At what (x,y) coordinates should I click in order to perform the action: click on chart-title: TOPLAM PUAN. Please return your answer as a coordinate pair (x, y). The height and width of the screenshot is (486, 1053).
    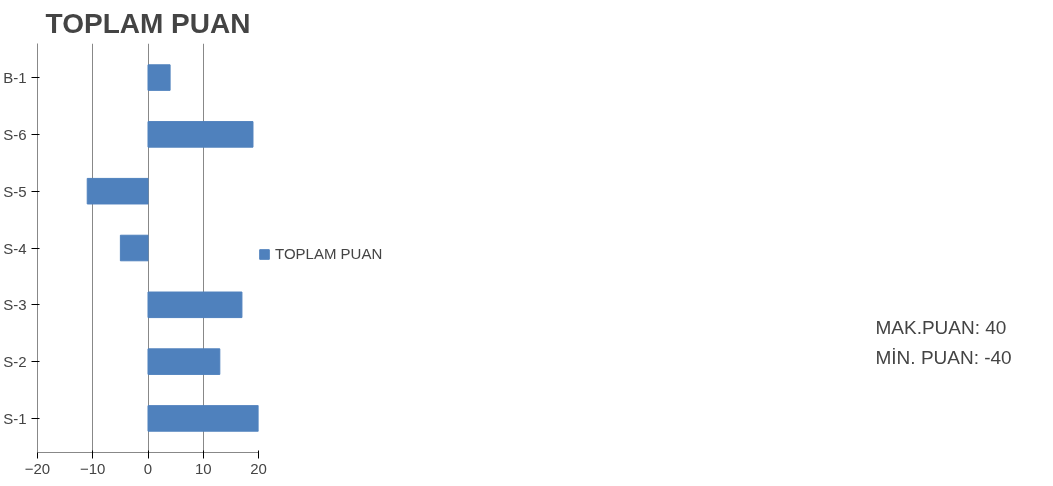
    Looking at the image, I should click on (148, 23).